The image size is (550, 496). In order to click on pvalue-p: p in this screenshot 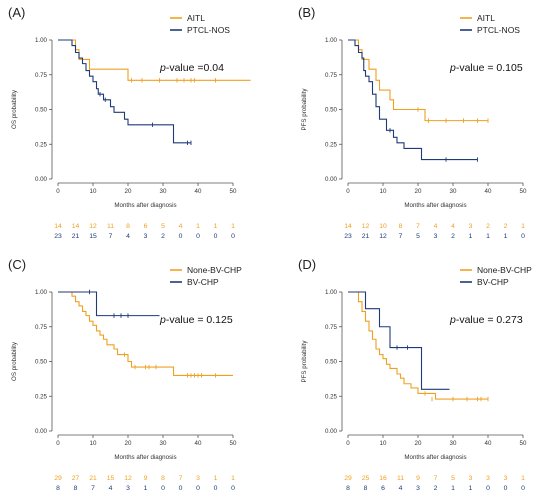, I will do `click(162, 68)`.